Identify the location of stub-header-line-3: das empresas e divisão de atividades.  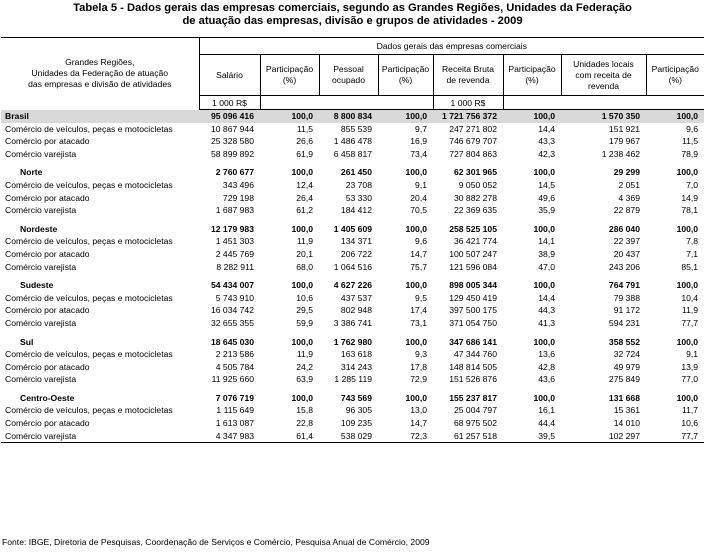
(100, 84).